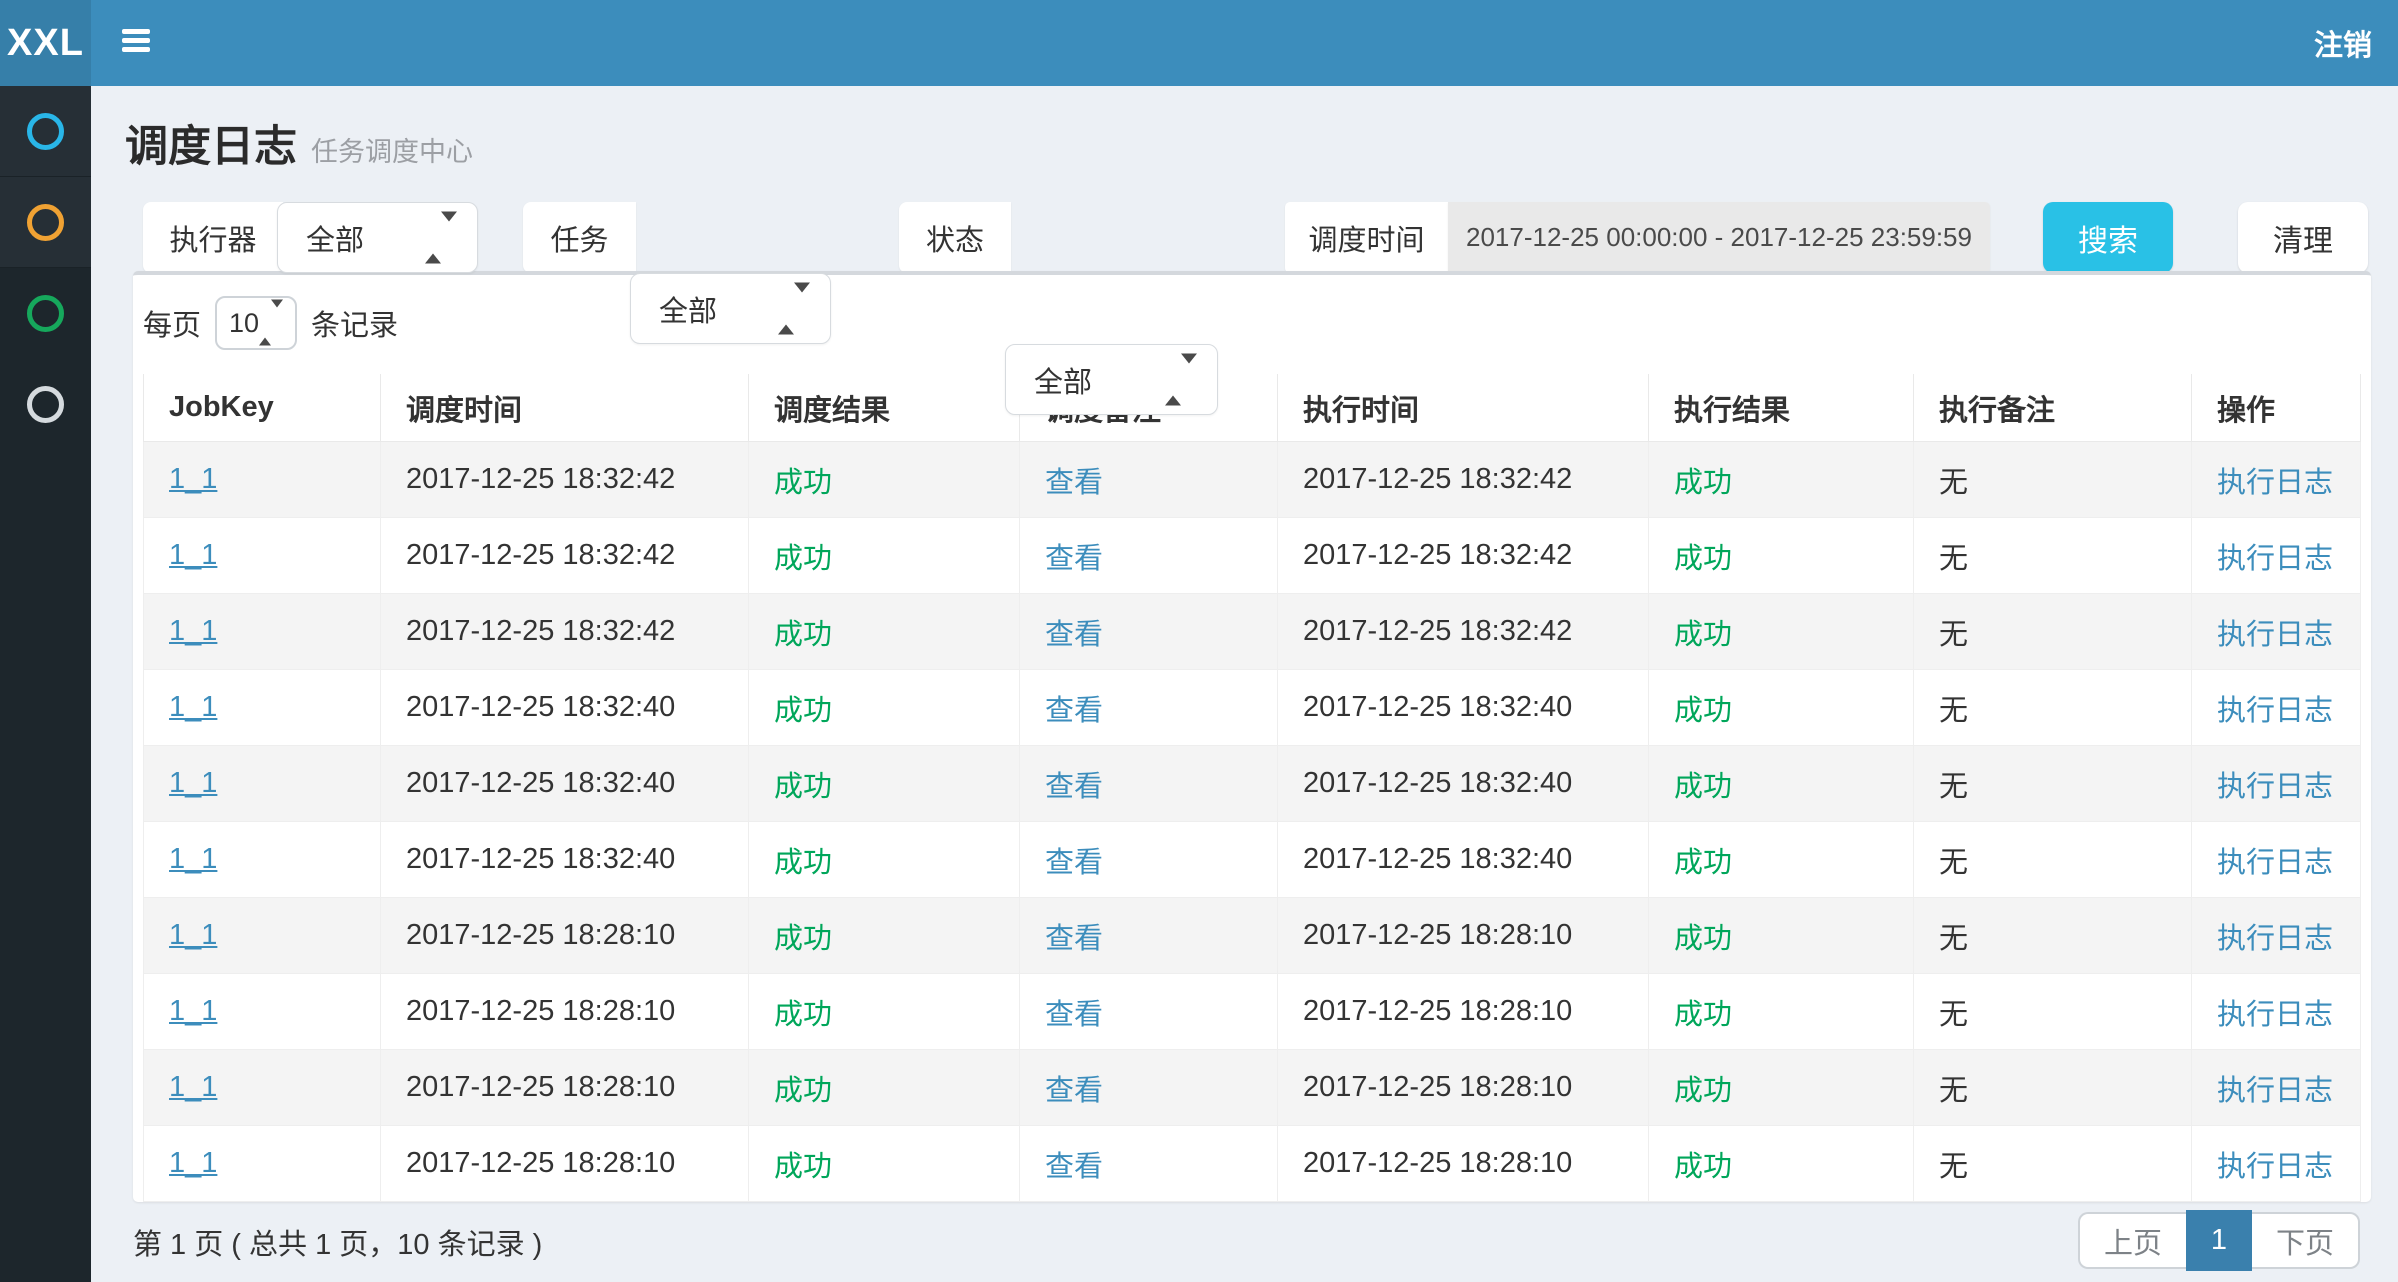 The width and height of the screenshot is (2398, 1282). Describe the element at coordinates (136, 43) in the screenshot. I see `hamburger-menu-icon` at that location.